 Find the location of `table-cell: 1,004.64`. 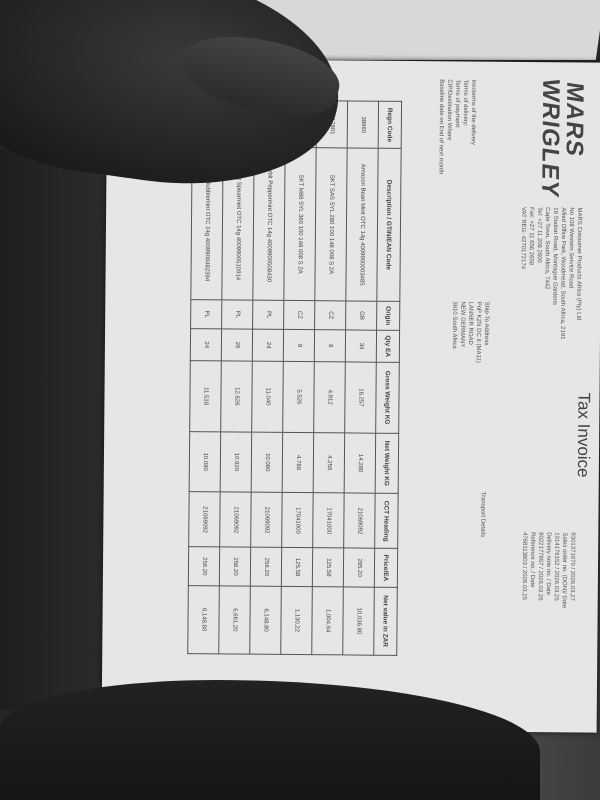

table-cell: 1,004.64 is located at coordinates (327, 620).